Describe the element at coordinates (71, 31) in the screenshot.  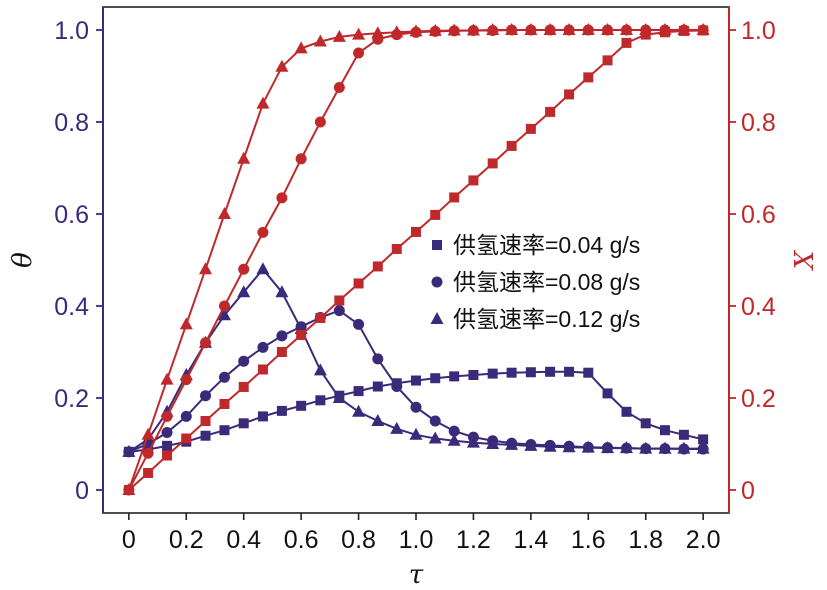
I see `left-tick-label-5: 1.0` at that location.